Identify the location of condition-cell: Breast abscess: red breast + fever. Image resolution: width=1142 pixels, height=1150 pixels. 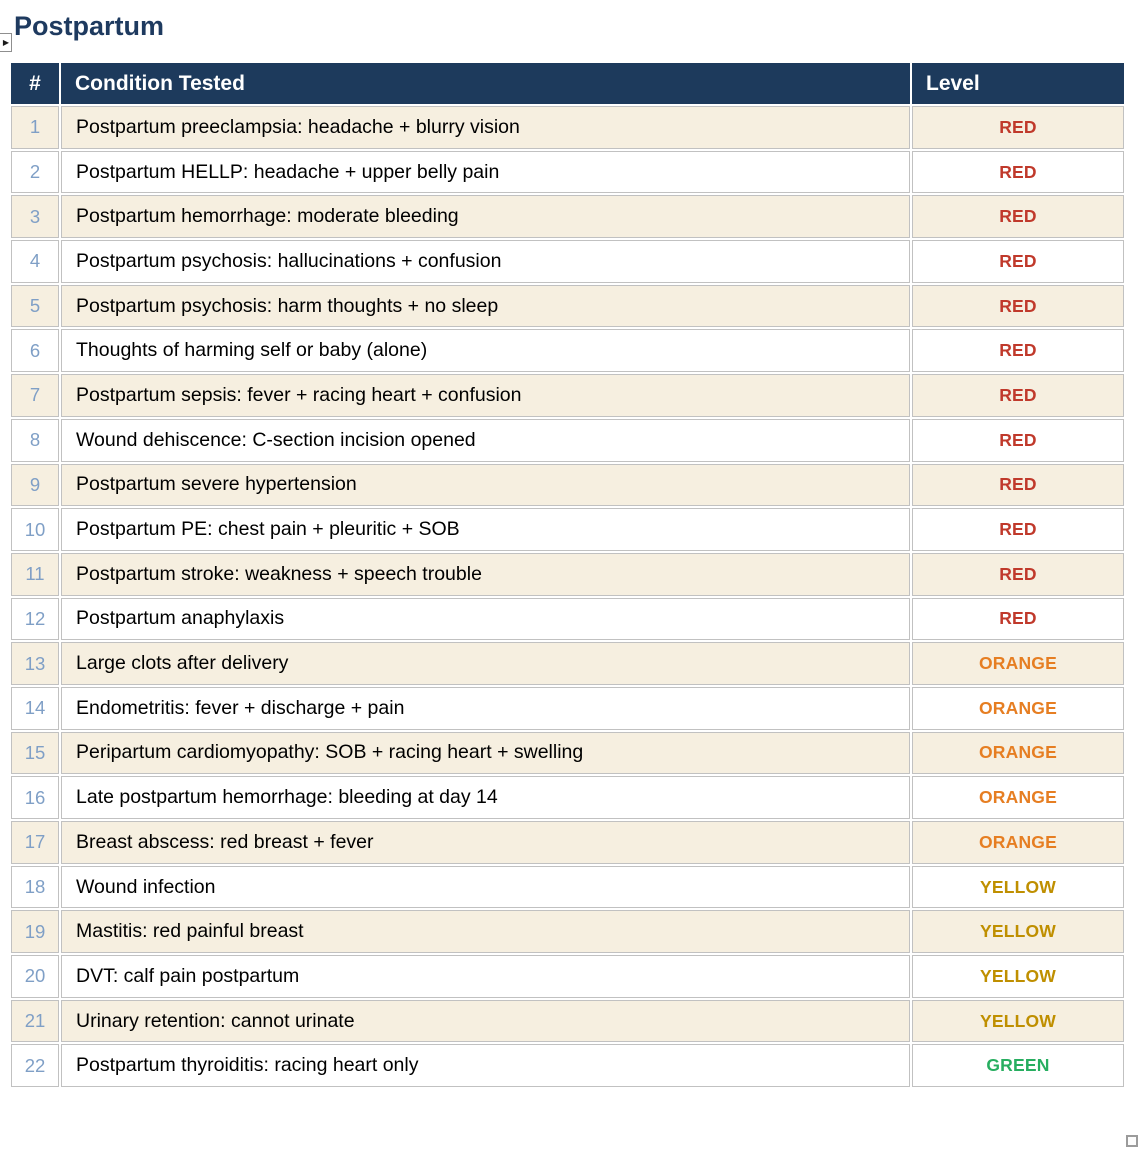
(485, 842).